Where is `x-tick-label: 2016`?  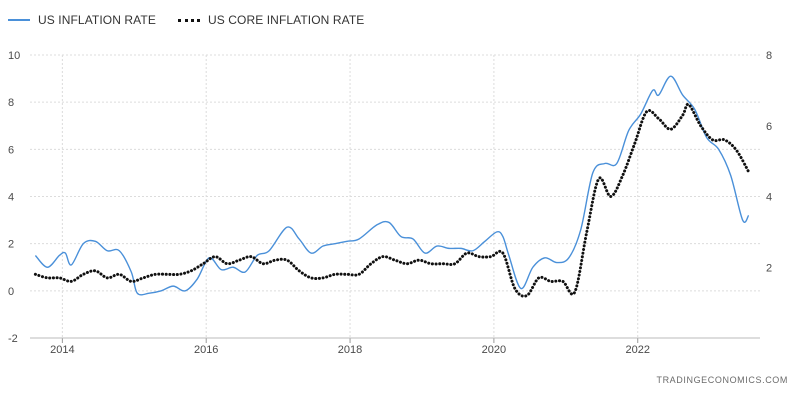 x-tick-label: 2016 is located at coordinates (206, 350).